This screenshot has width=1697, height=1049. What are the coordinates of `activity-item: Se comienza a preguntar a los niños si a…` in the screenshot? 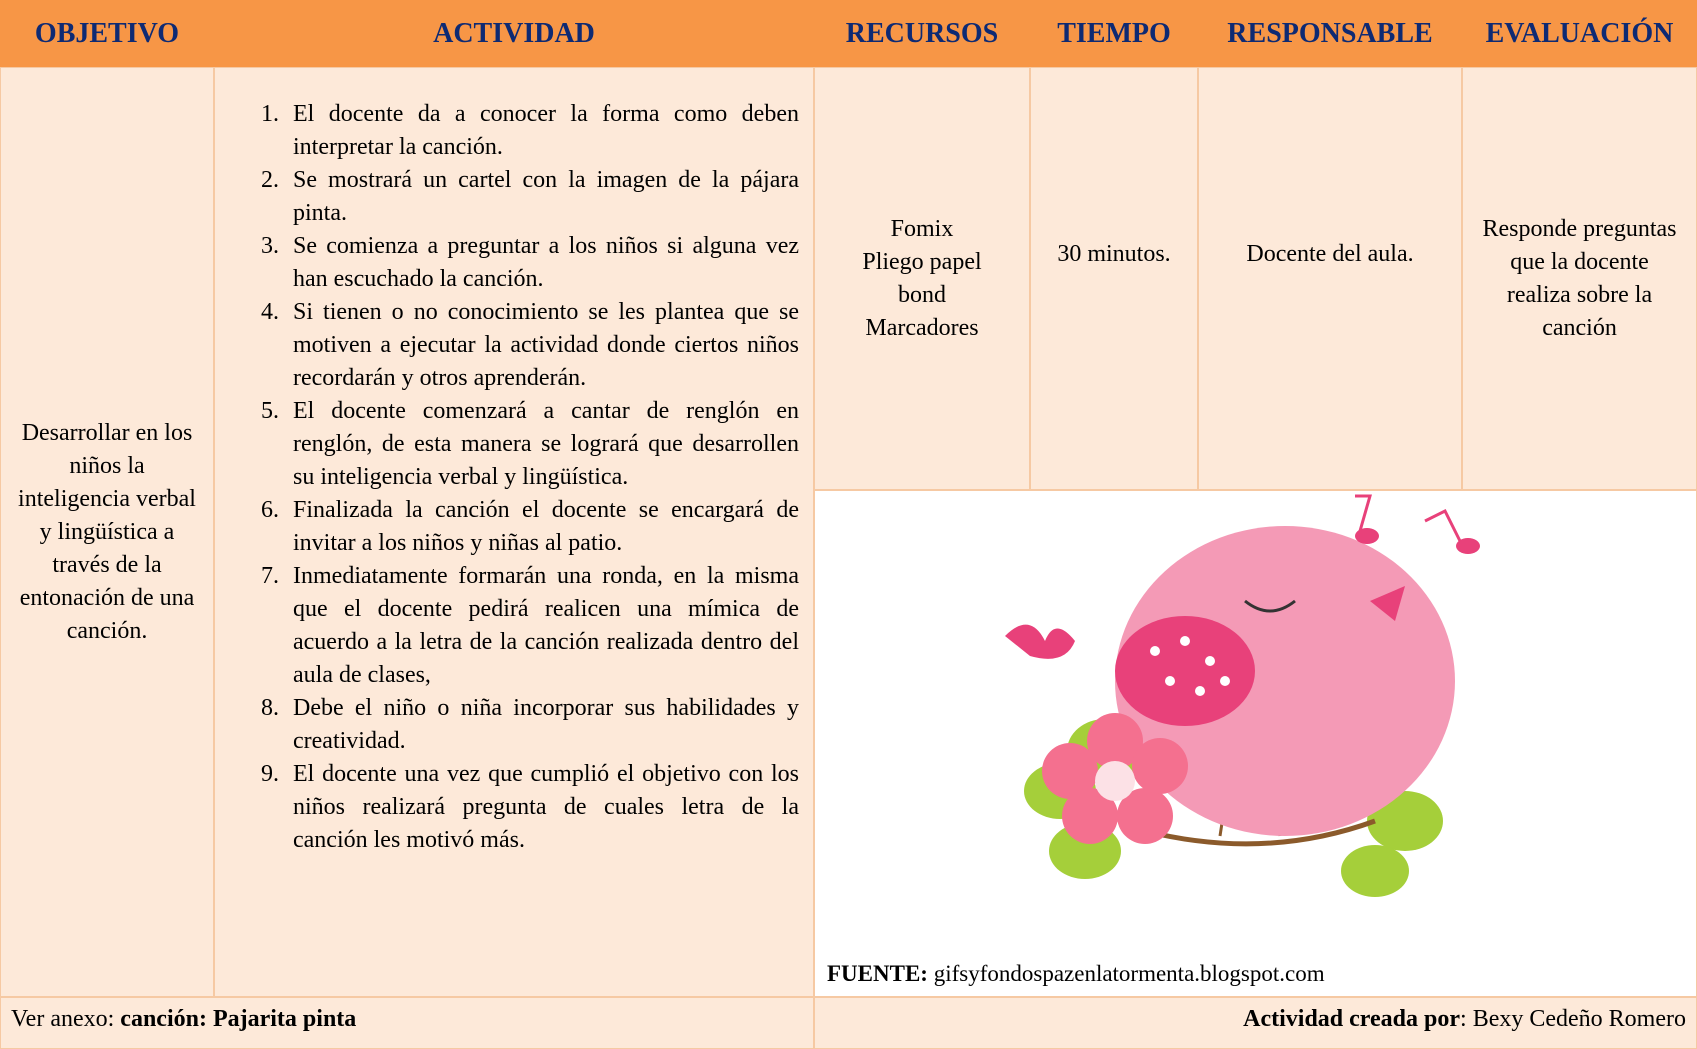 It's located at (542, 263).